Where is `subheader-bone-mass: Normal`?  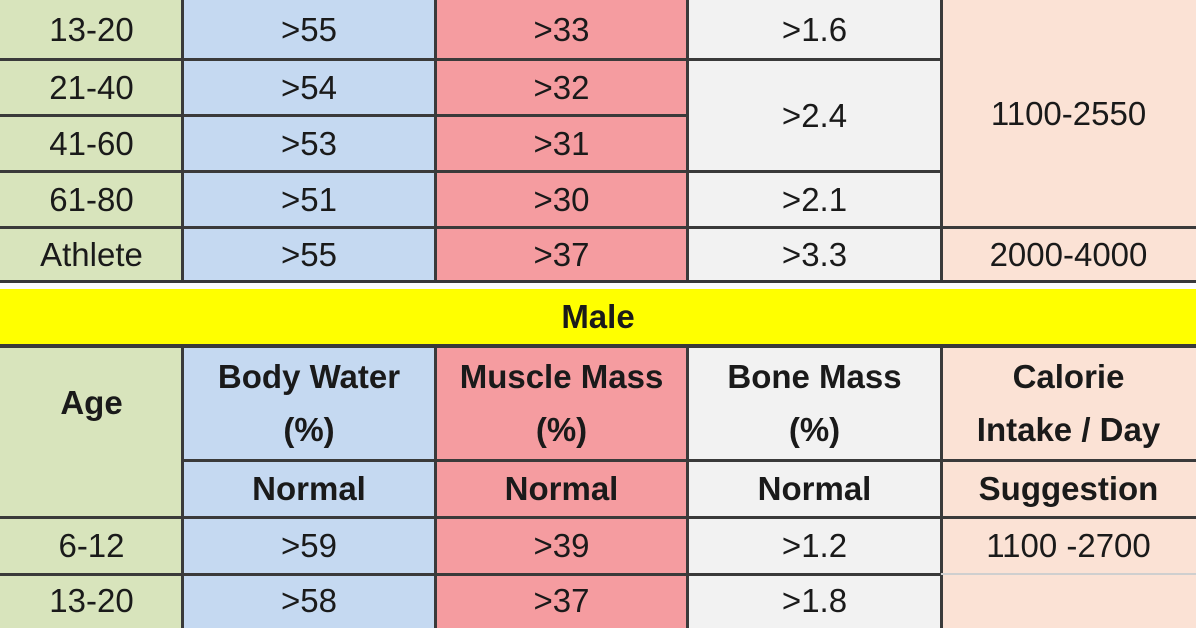 subheader-bone-mass: Normal is located at coordinates (814, 489).